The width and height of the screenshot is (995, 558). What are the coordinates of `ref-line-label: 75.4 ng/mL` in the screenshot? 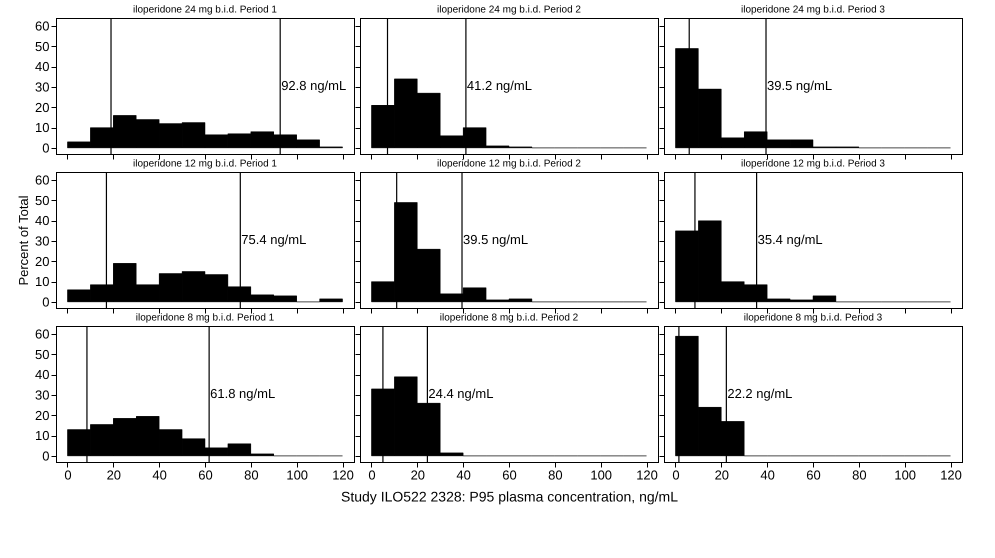 It's located at (273, 239).